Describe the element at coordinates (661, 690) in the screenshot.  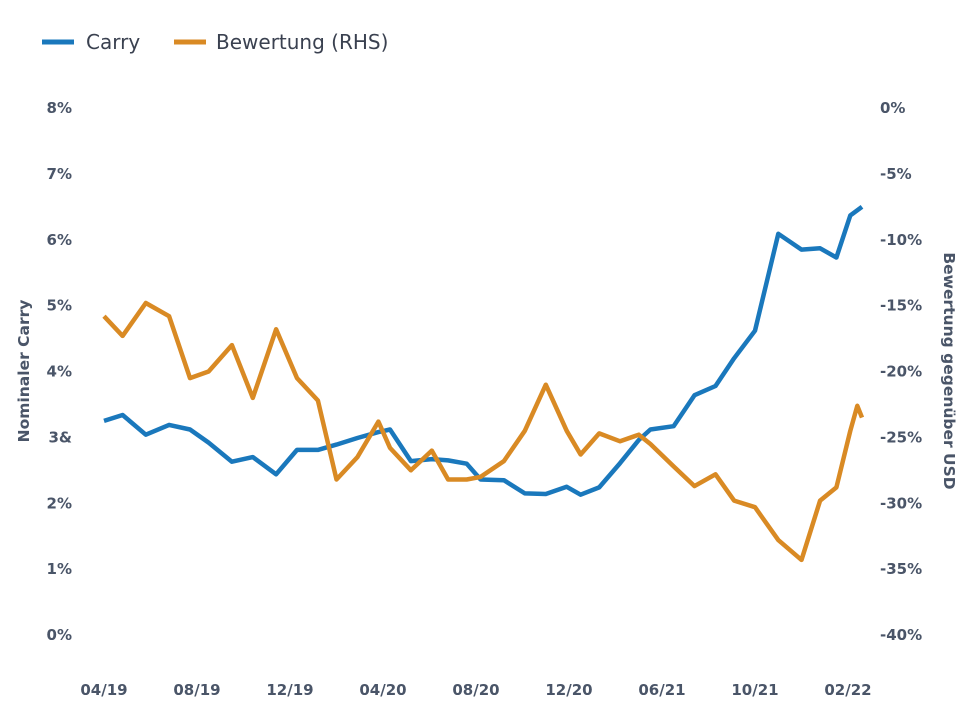
I see `x-tick-label: 06/21` at that location.